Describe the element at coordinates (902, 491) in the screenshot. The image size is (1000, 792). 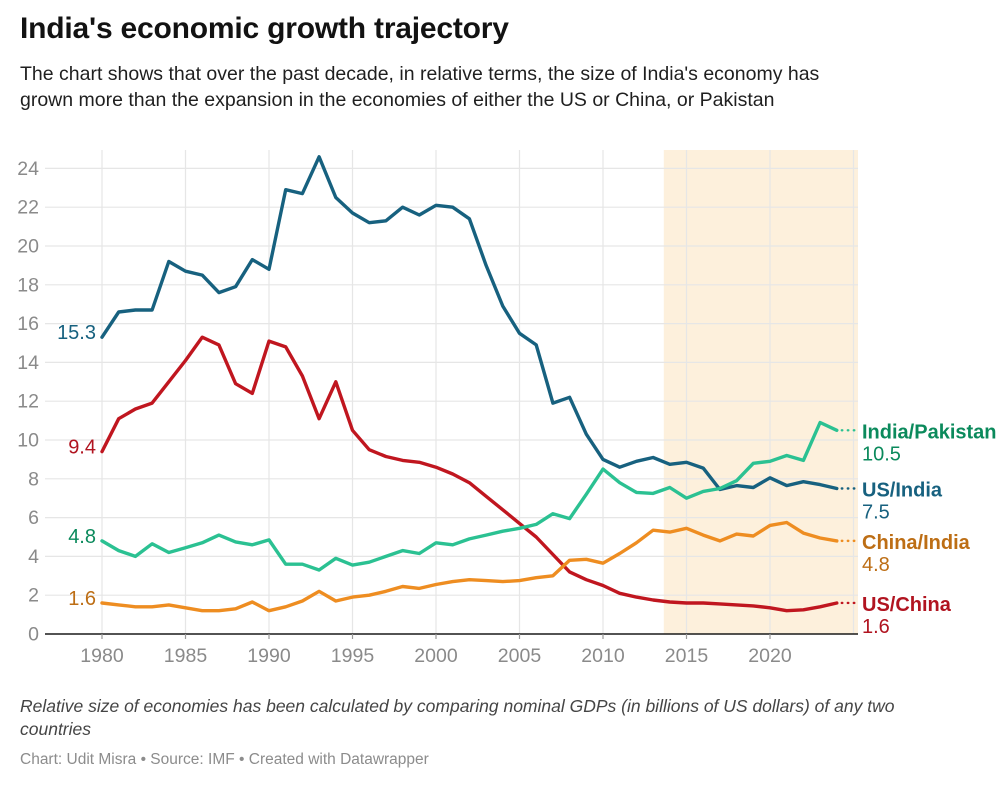
I see `series-end-label-us-india: US/India` at that location.